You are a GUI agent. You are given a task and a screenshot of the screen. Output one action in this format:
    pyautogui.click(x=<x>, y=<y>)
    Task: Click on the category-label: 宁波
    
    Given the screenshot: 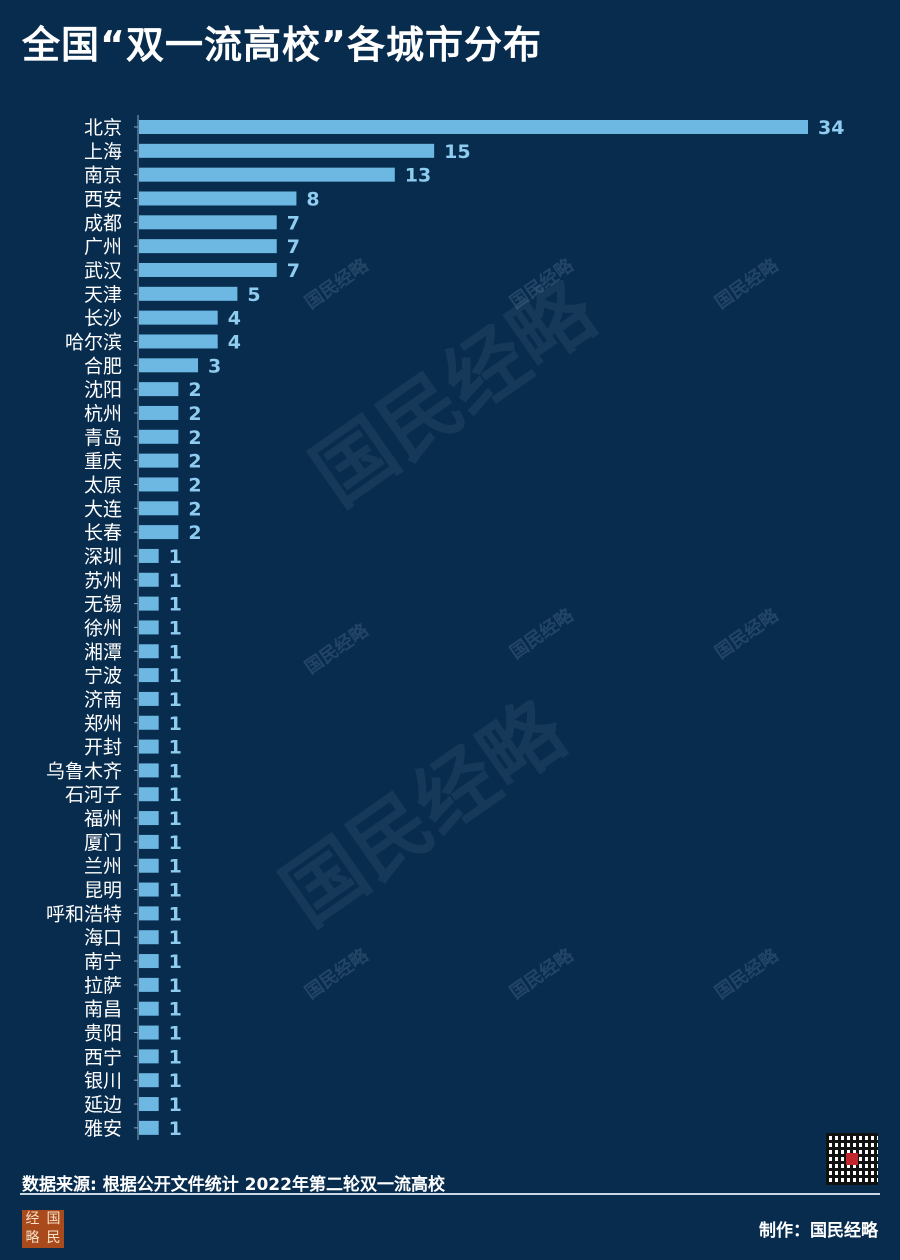 What is the action you would take?
    pyautogui.click(x=103, y=676)
    